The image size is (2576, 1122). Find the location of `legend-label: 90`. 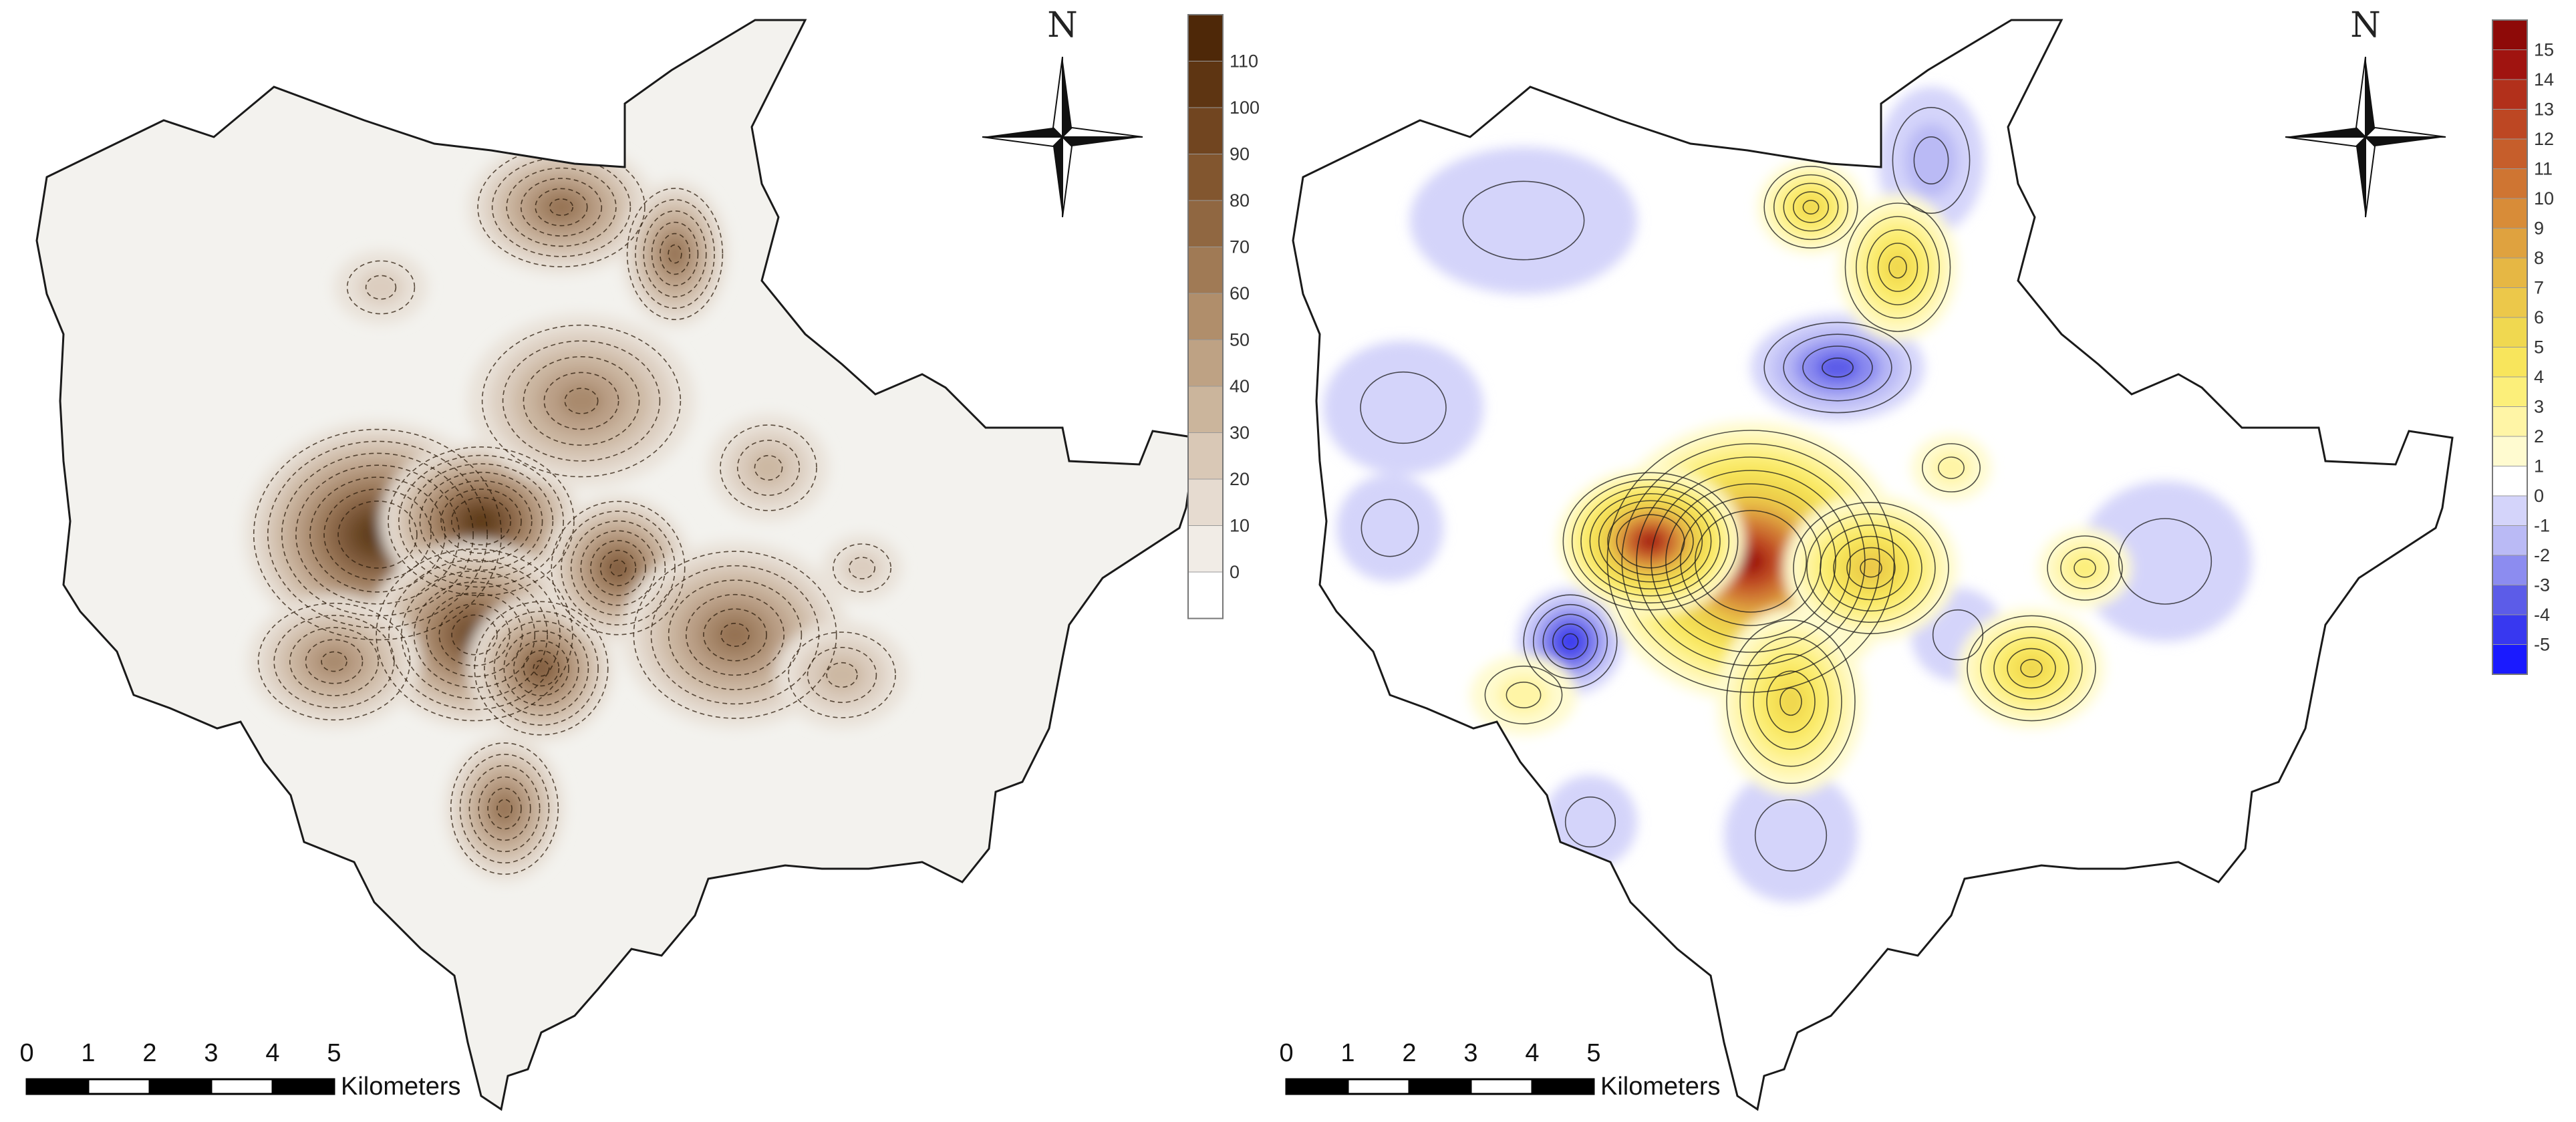

legend-label: 90 is located at coordinates (1240, 154).